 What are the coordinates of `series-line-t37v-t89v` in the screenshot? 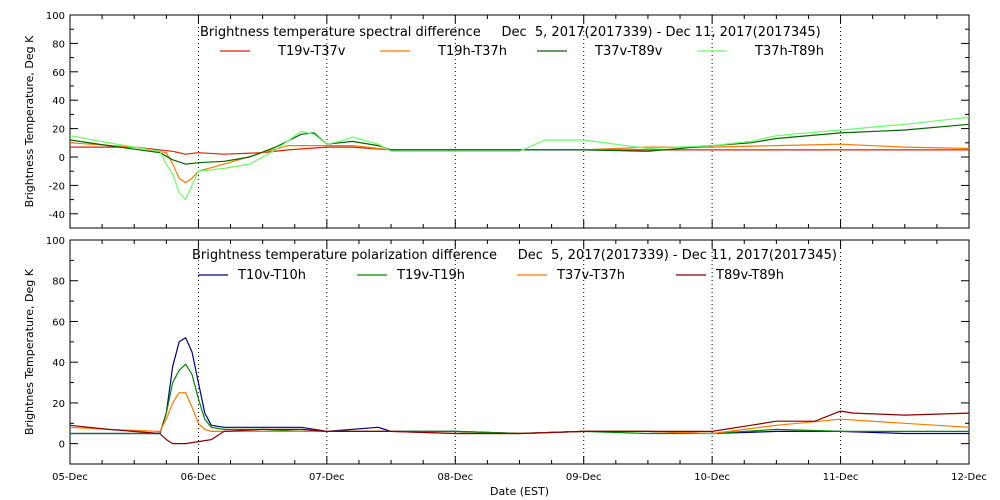 It's located at (519, 144).